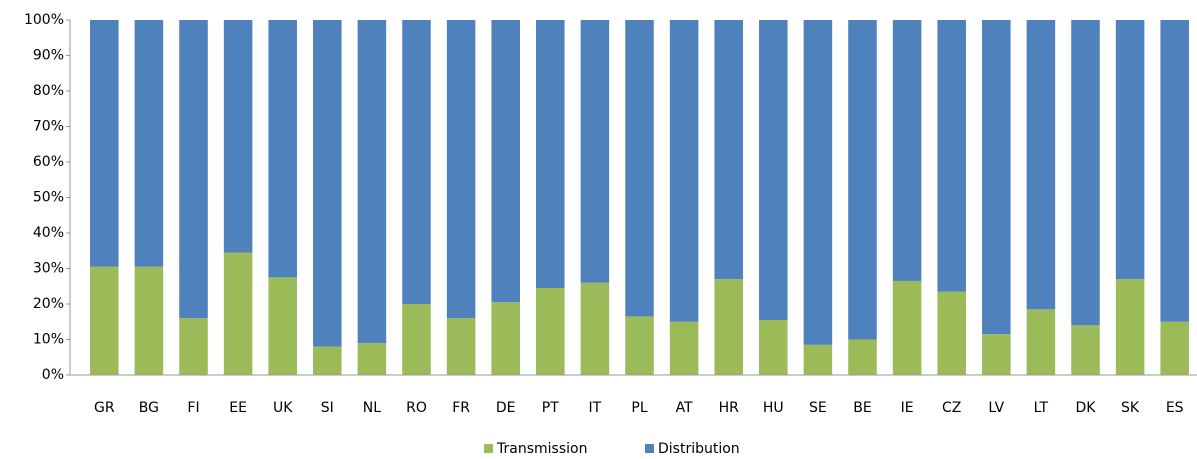  I want to click on x-tick-label: PT, so click(550, 408).